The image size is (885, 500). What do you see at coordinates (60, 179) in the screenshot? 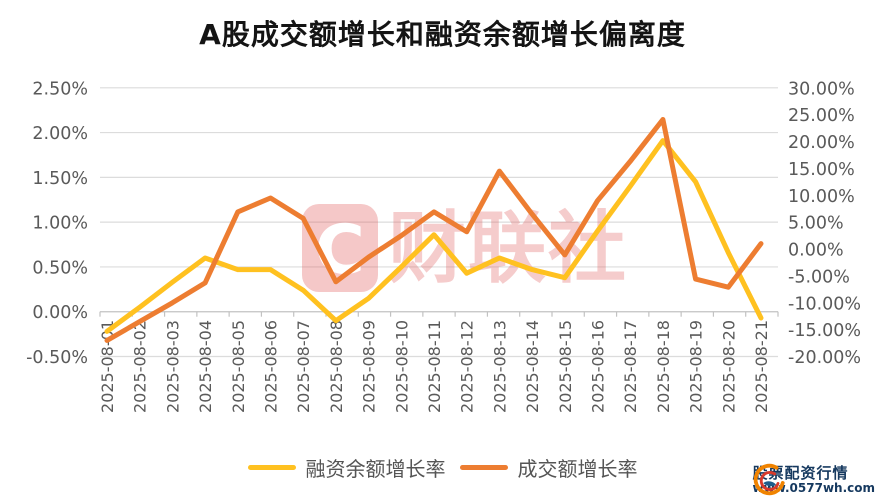
I see `y-axis-label-left: 1.50%` at bounding box center [60, 179].